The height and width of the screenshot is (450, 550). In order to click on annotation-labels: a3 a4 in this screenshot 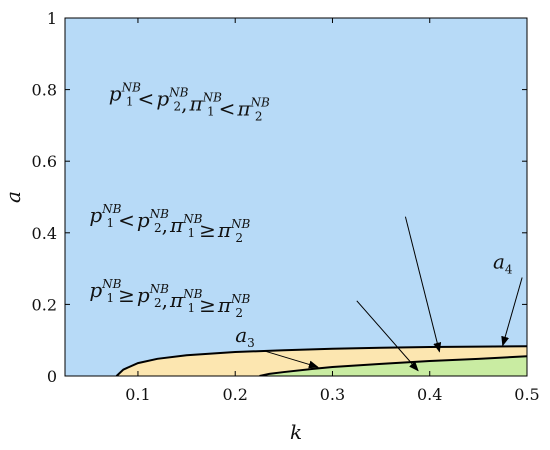, I will do `click(374, 300)`.